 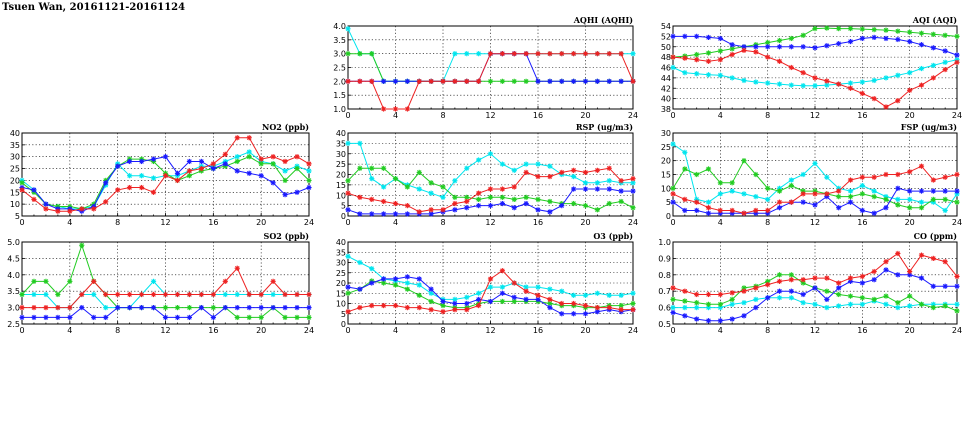 What do you see at coordinates (165, 288) in the screenshot?
I see `series-path` at bounding box center [165, 288].